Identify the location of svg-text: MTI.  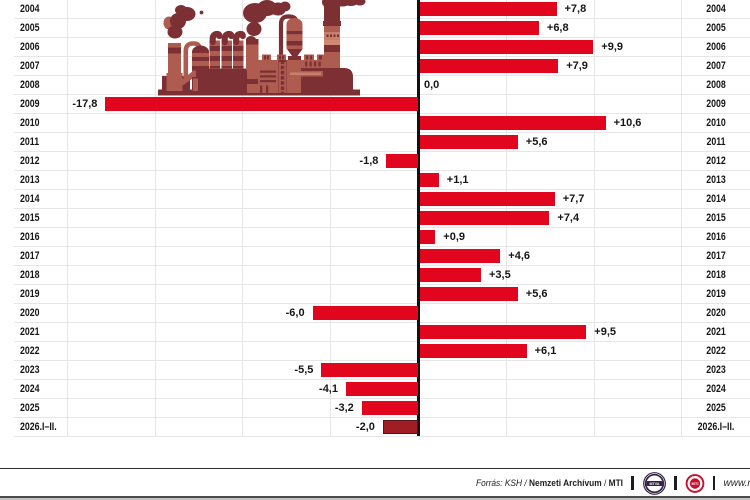
(695, 483).